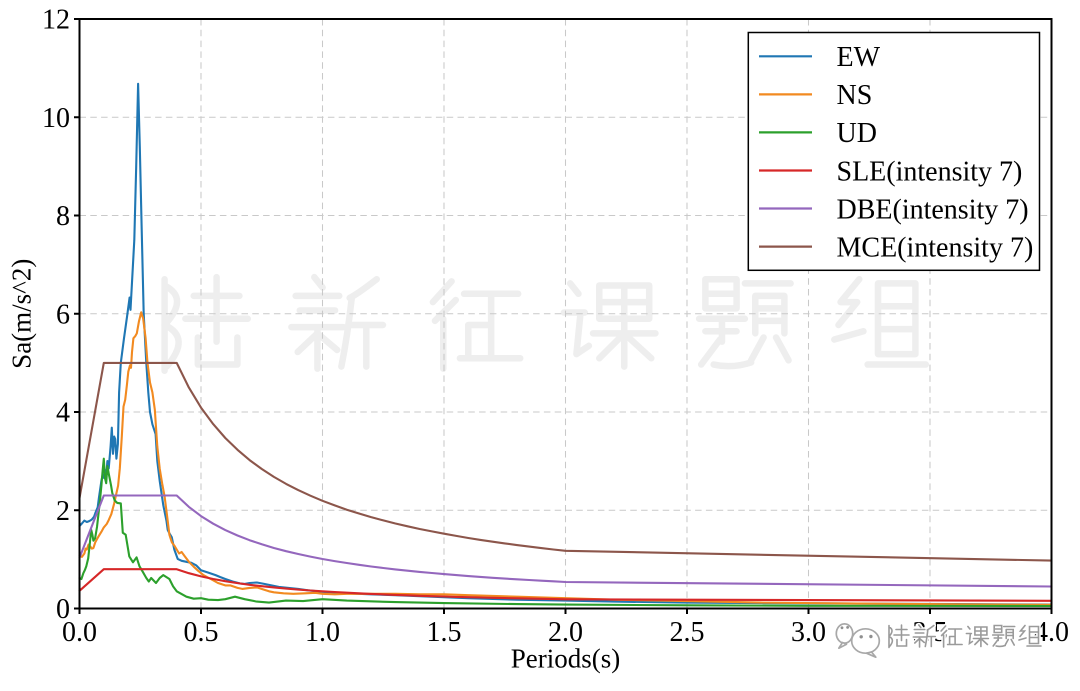  I want to click on svg-text: 6, so click(63, 314).